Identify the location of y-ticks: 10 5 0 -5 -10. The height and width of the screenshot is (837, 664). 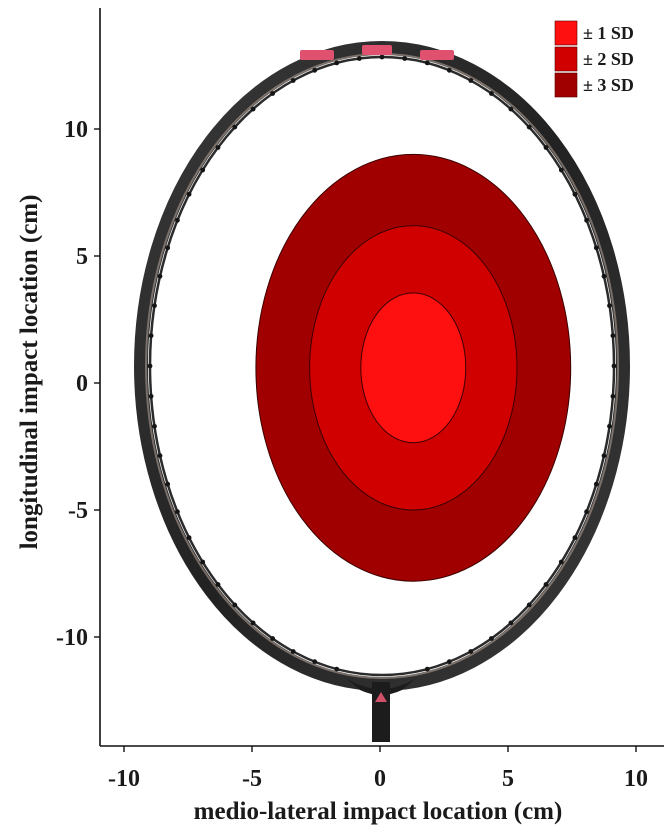
(78, 384).